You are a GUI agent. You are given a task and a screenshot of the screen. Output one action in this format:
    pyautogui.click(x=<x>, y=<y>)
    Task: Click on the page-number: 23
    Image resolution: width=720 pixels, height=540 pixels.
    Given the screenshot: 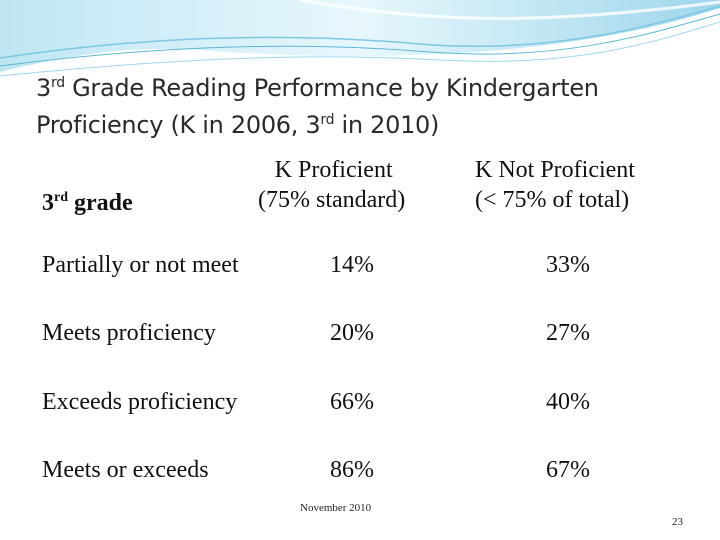 What is the action you would take?
    pyautogui.click(x=677, y=522)
    